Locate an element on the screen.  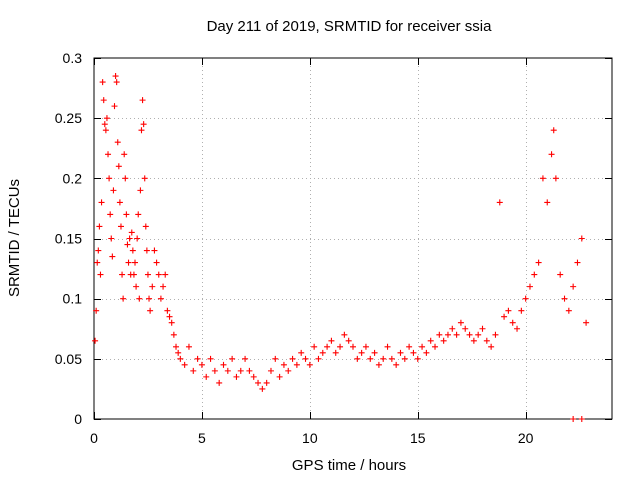
y-tick-label: 0.2 is located at coordinates (73, 178).